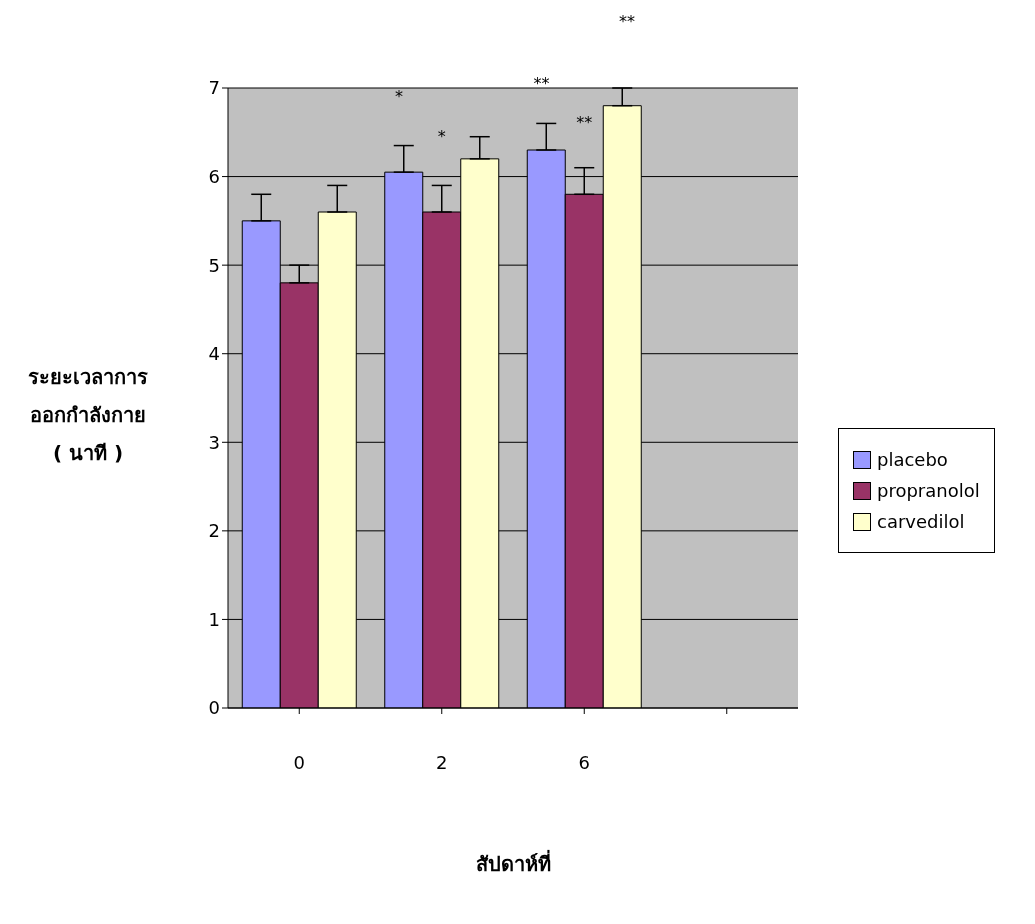 Image resolution: width=1035 pixels, height=924 pixels. I want to click on x-tick-label: 2, so click(442, 762).